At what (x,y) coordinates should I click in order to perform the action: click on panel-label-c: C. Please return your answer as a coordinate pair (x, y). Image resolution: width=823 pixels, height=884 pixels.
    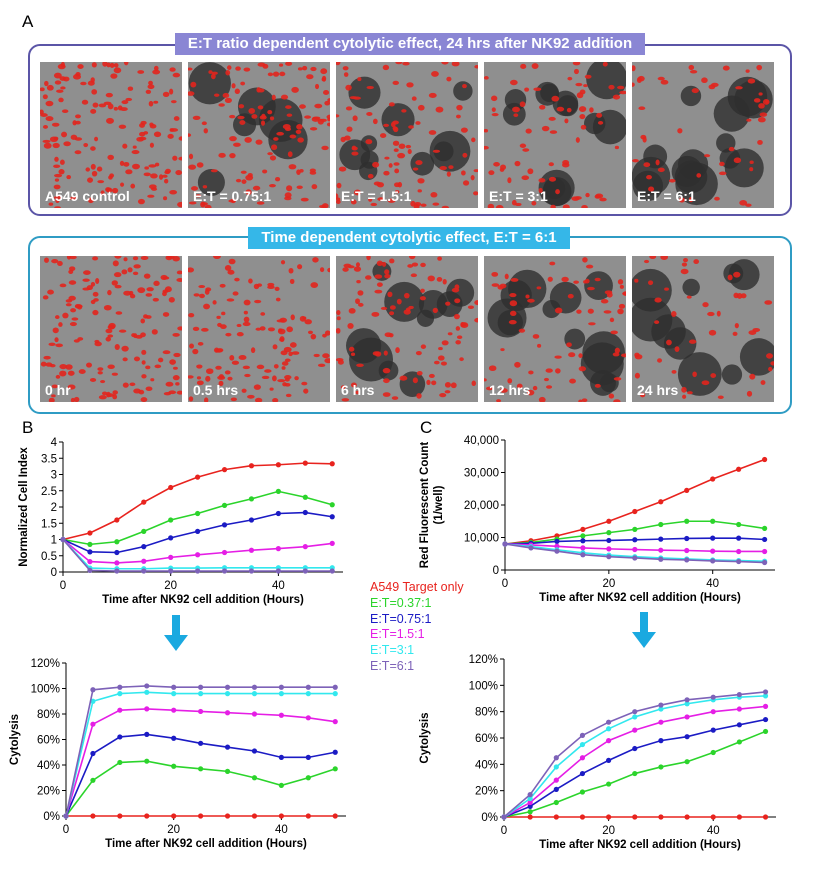
    Looking at the image, I should click on (426, 427).